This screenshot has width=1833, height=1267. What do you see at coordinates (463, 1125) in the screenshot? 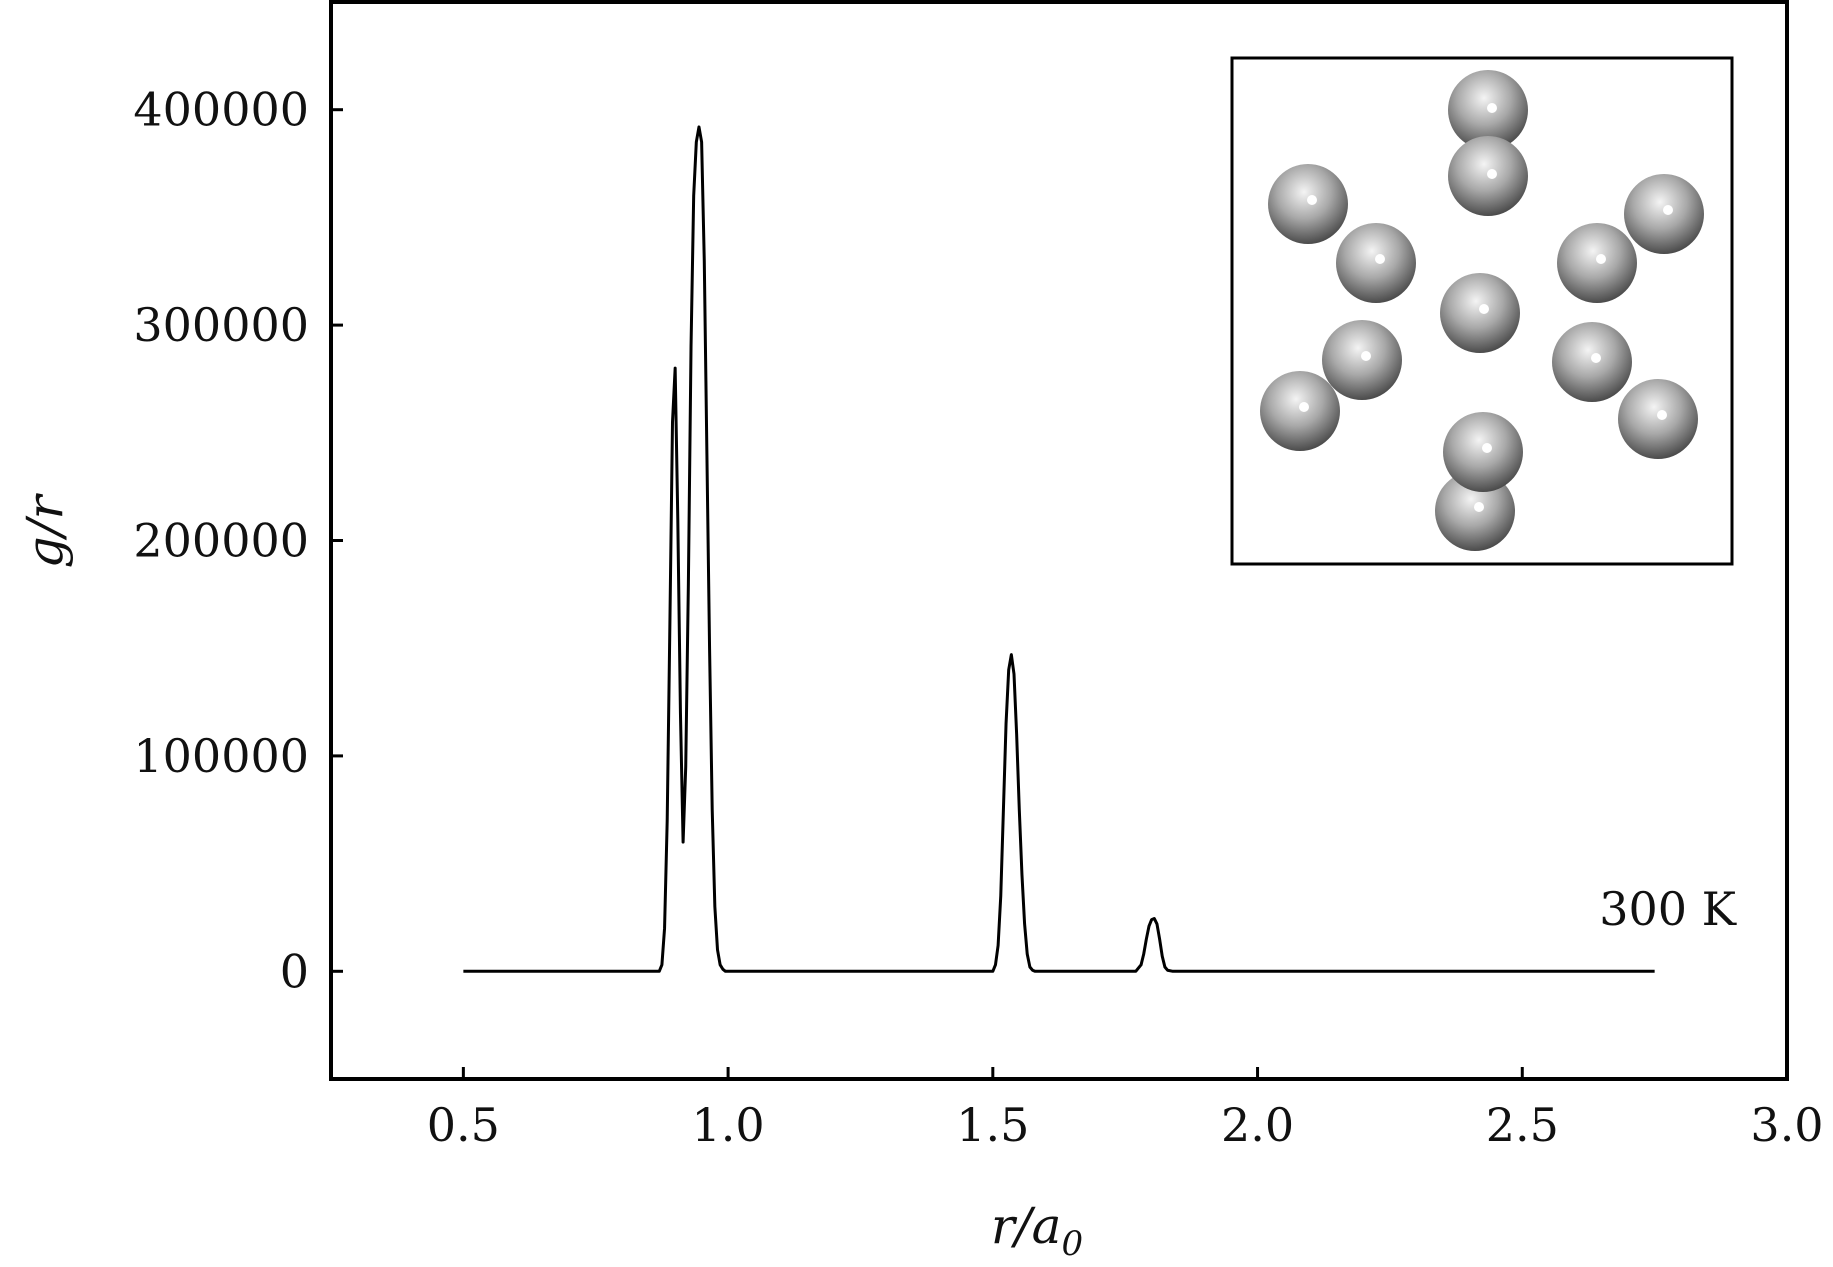
I see `x-tick-label: 0.5` at bounding box center [463, 1125].